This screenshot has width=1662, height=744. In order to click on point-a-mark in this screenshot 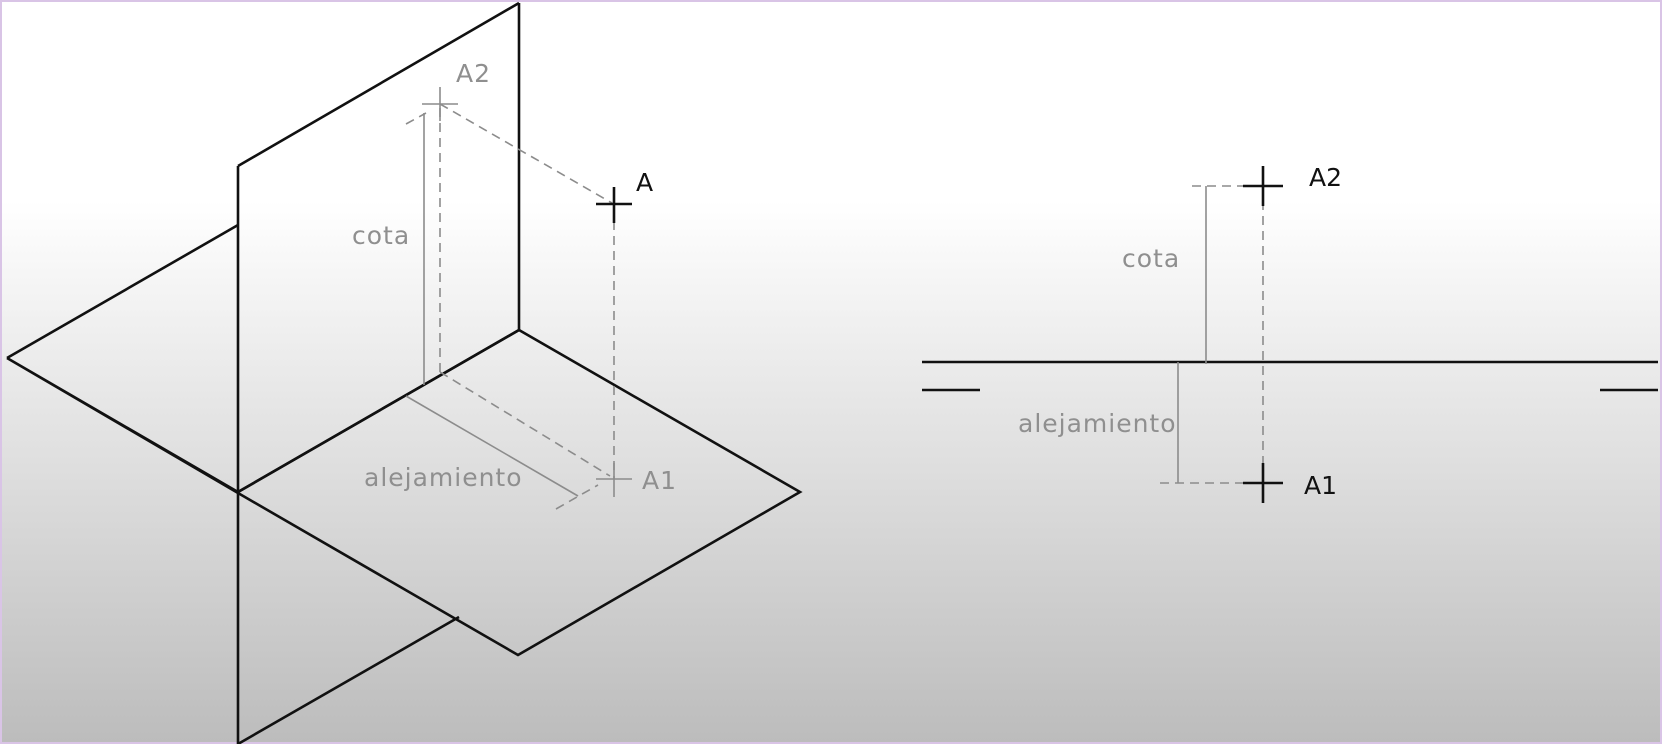, I will do `click(614, 205)`.